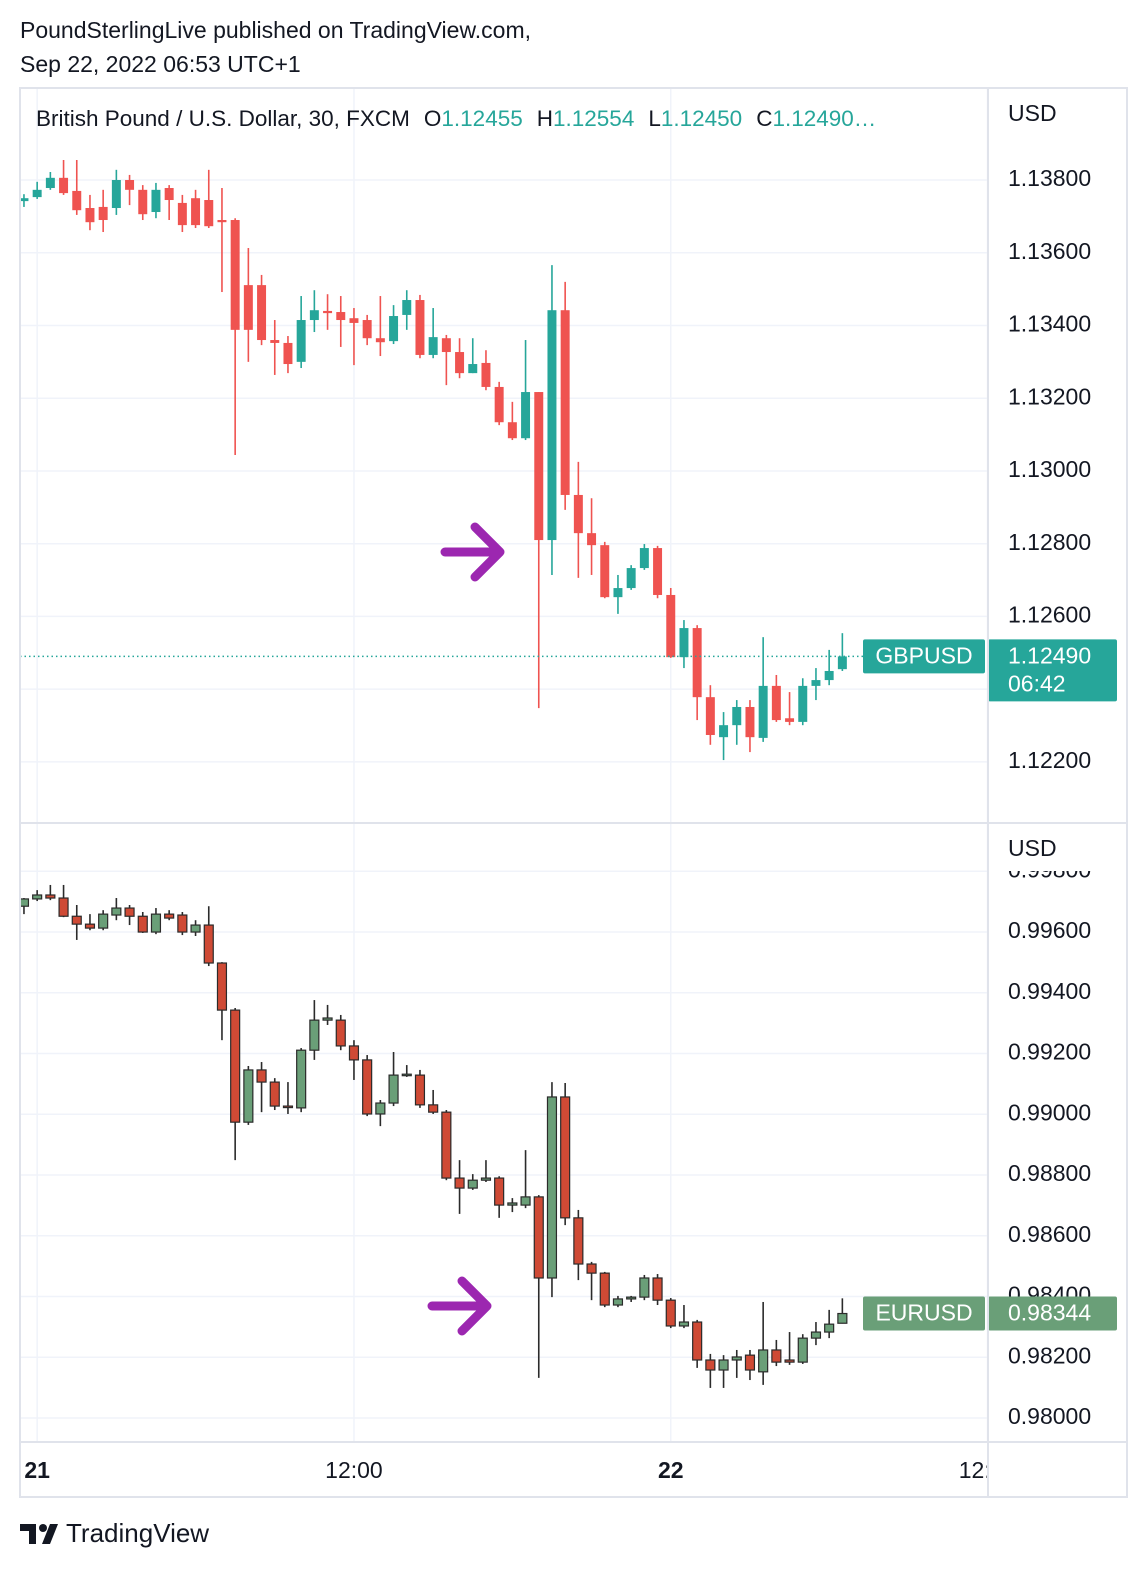 The width and height of the screenshot is (1148, 1570). I want to click on y-tick-label: 0.98000, so click(1049, 1416).